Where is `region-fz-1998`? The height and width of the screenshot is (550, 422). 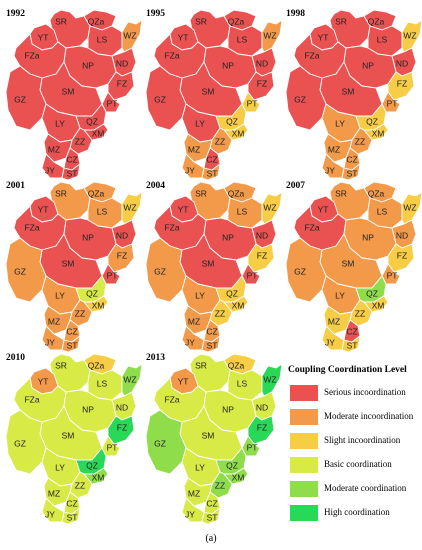
region-fz-1998 is located at coordinates (401, 86).